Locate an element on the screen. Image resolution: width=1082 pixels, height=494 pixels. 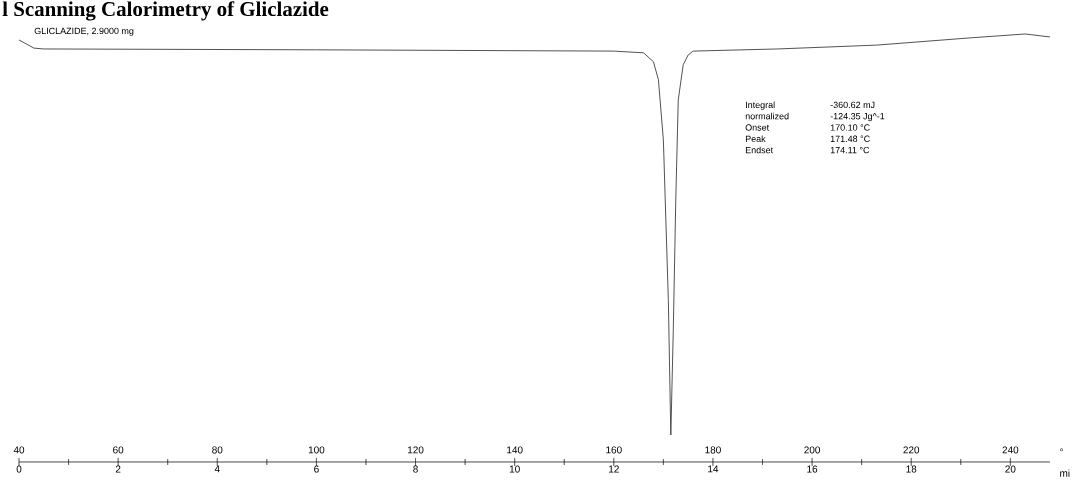
x-tick-label: 180 is located at coordinates (713, 450).